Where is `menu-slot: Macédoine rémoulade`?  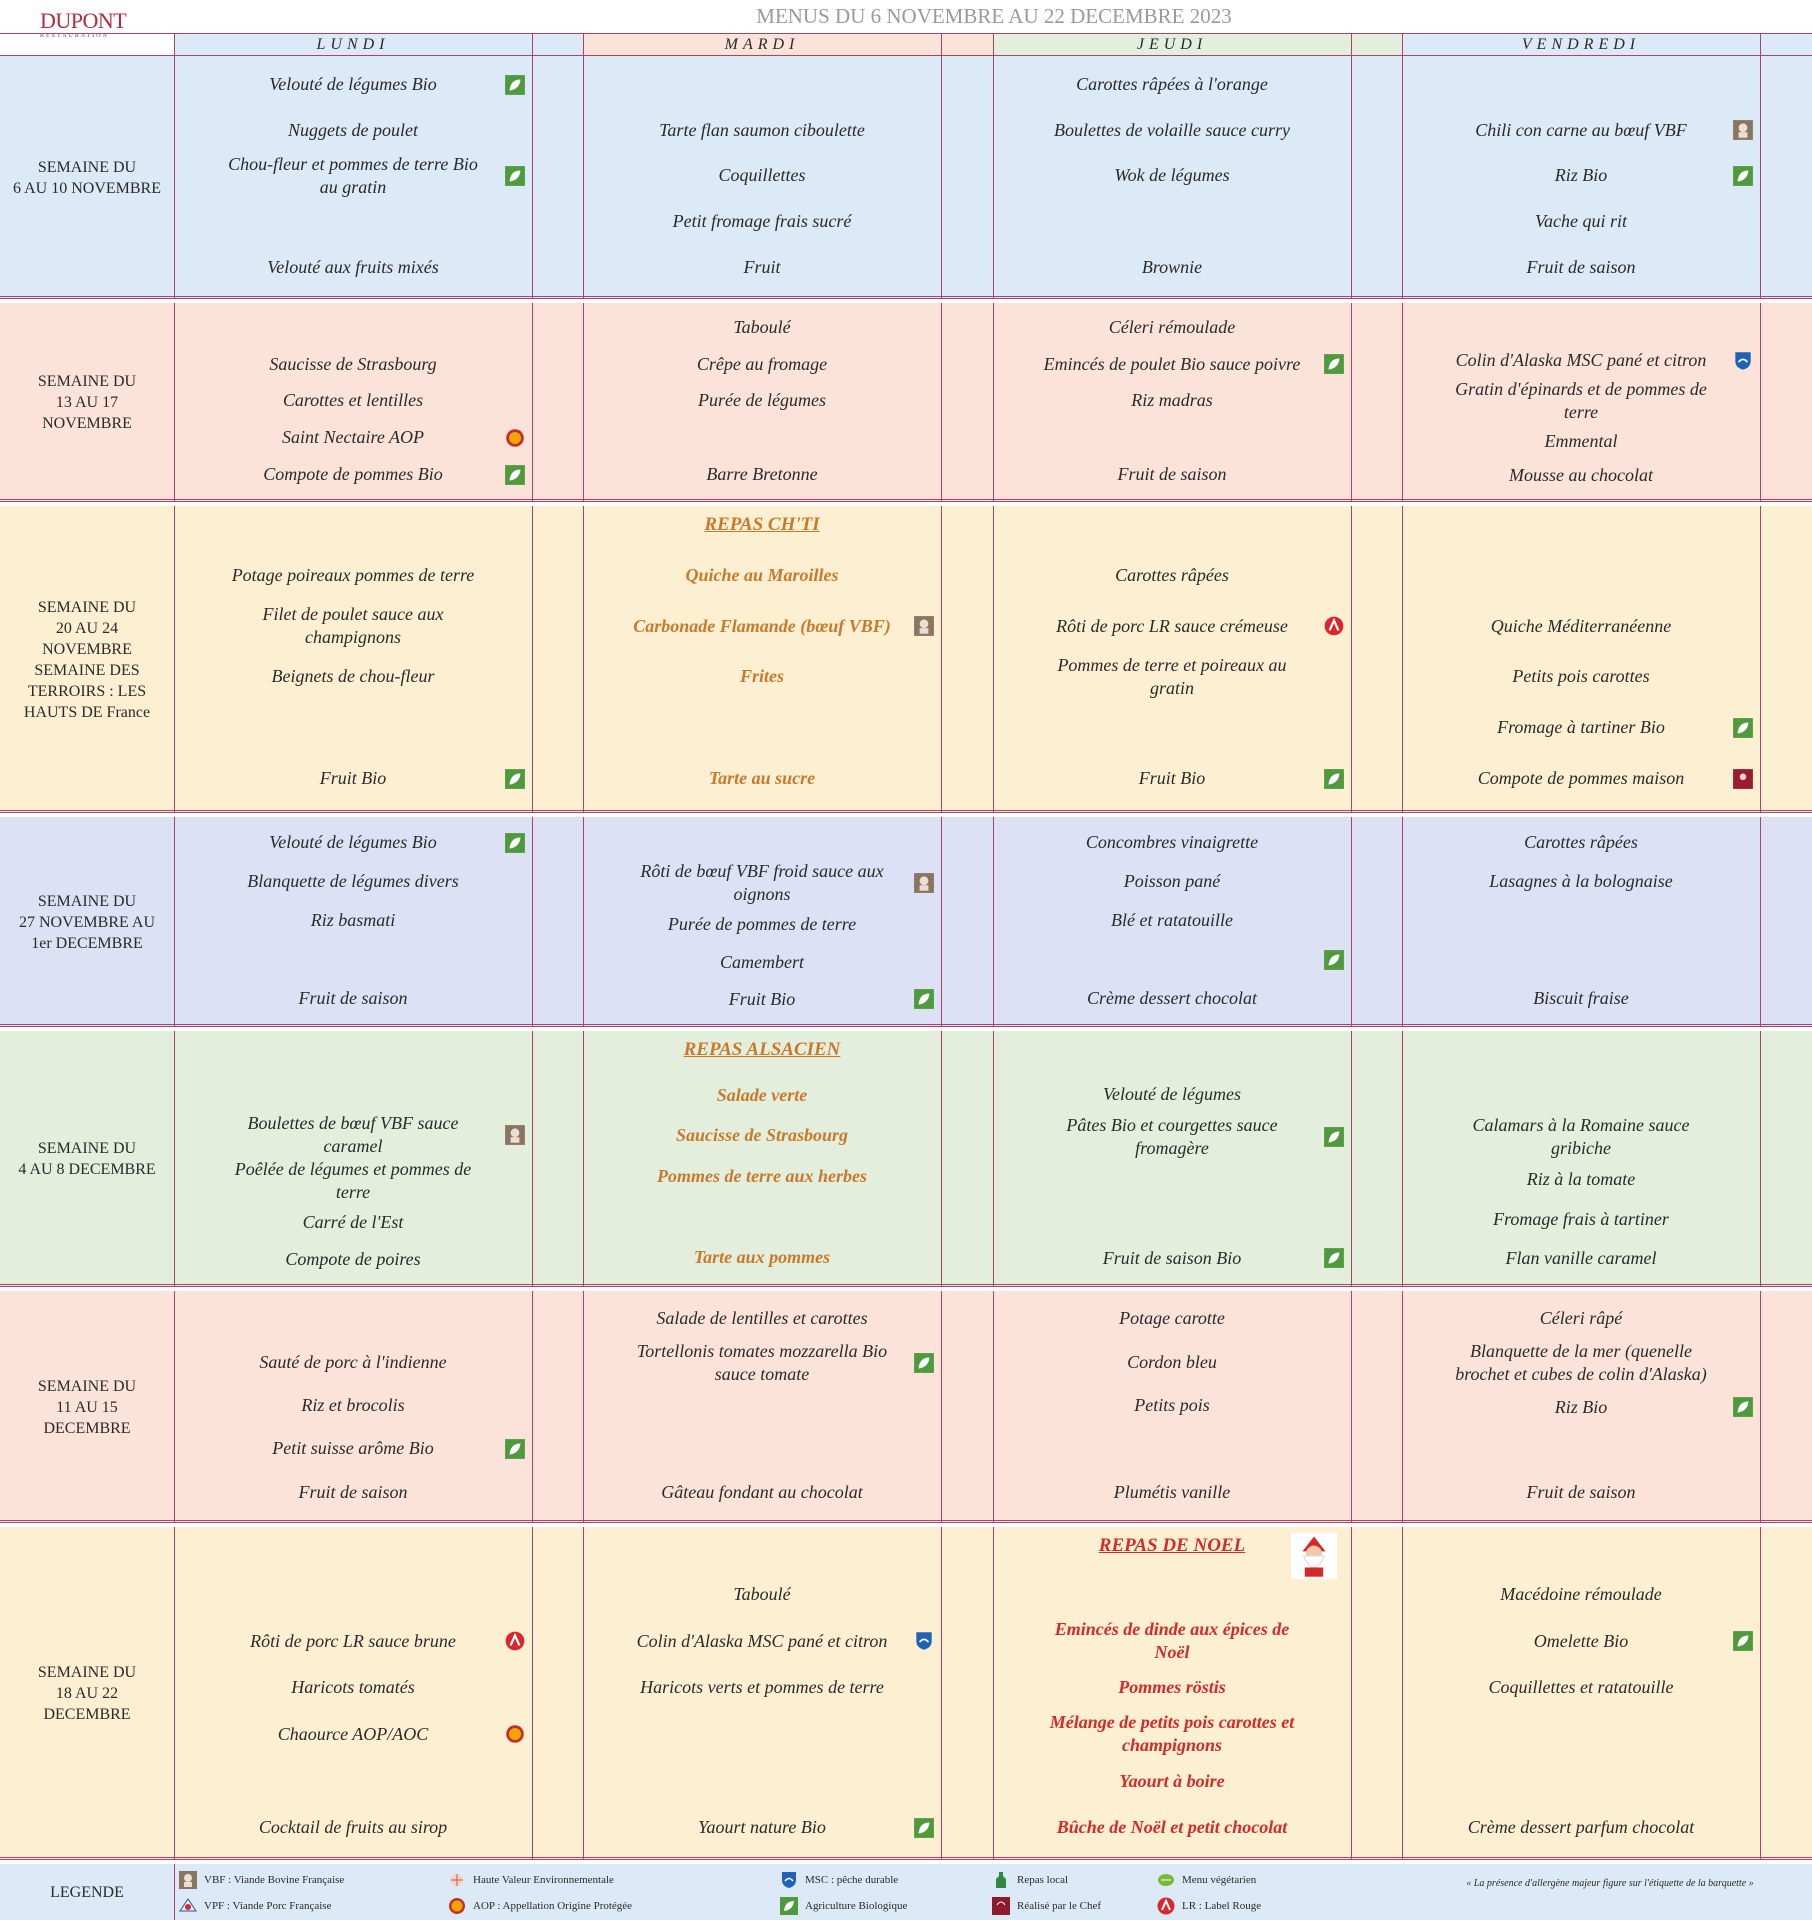 menu-slot: Macédoine rémoulade is located at coordinates (1581, 1594).